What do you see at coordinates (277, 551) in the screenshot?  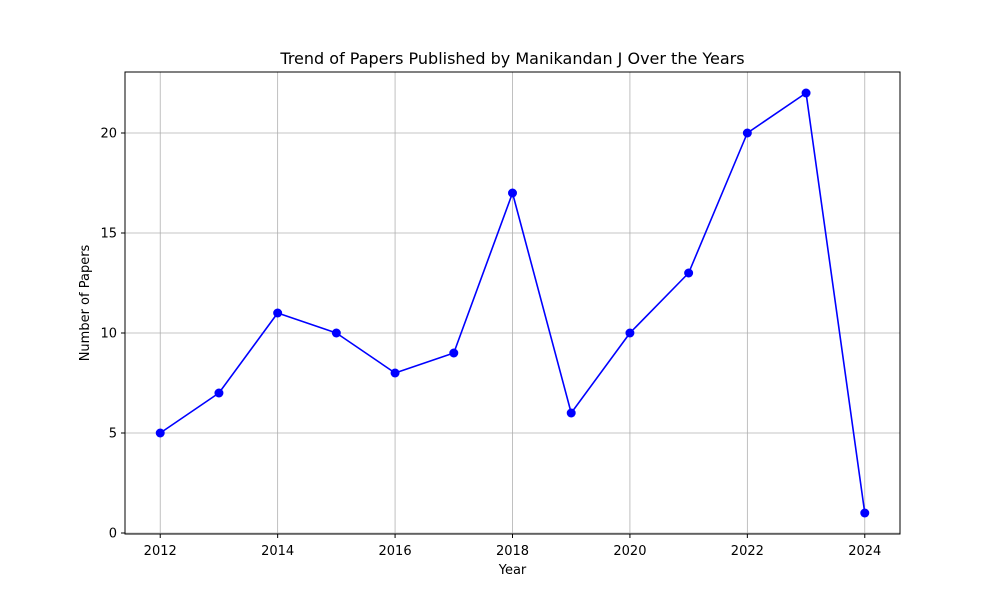 I see `x-tick-label: 2014` at bounding box center [277, 551].